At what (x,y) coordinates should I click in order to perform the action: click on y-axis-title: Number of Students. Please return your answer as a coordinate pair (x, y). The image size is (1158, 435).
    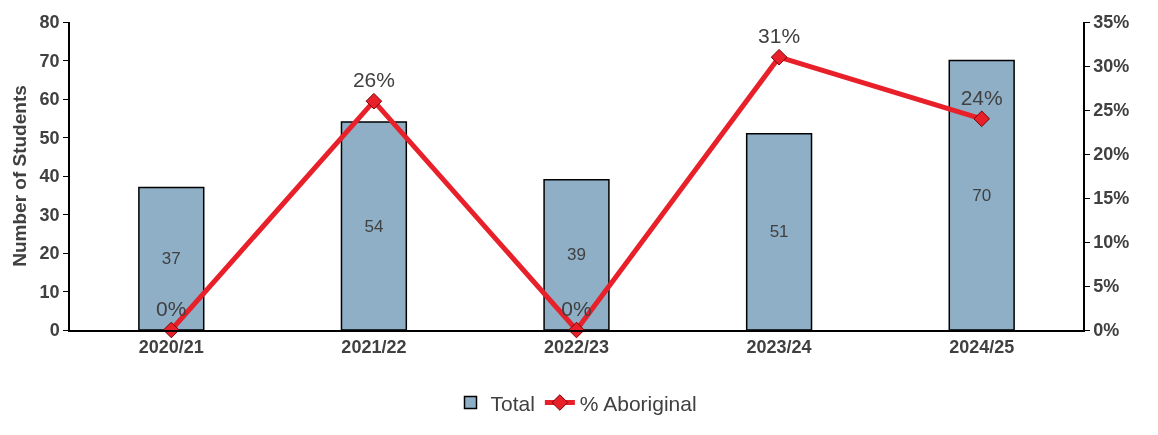
    Looking at the image, I should click on (19, 176).